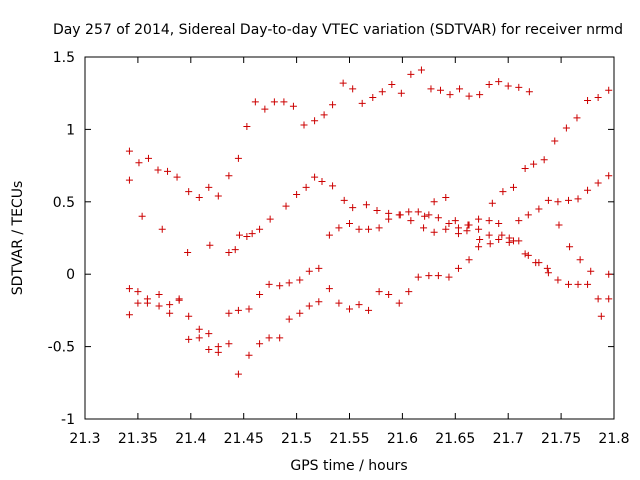 This screenshot has width=640, height=480. Describe the element at coordinates (296, 439) in the screenshot. I see `x-tick-label: 21.5` at that location.